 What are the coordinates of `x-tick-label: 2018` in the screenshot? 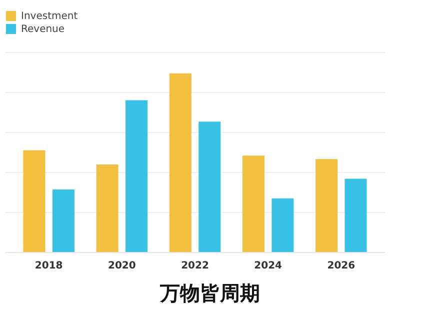 It's located at (48, 266).